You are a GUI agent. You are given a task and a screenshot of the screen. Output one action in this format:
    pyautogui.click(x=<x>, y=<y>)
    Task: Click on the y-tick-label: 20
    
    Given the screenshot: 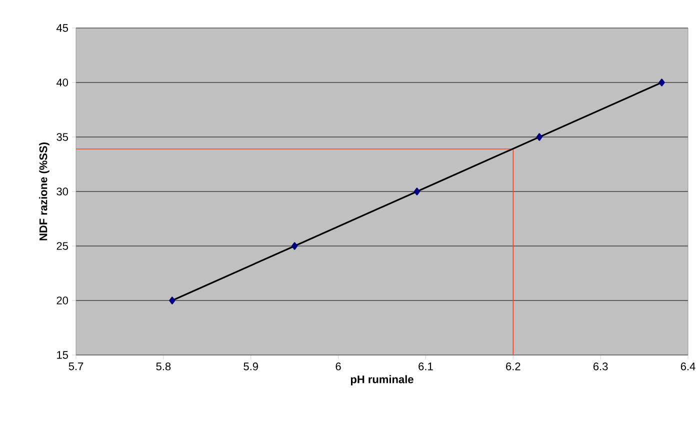 What is the action you would take?
    pyautogui.click(x=62, y=300)
    